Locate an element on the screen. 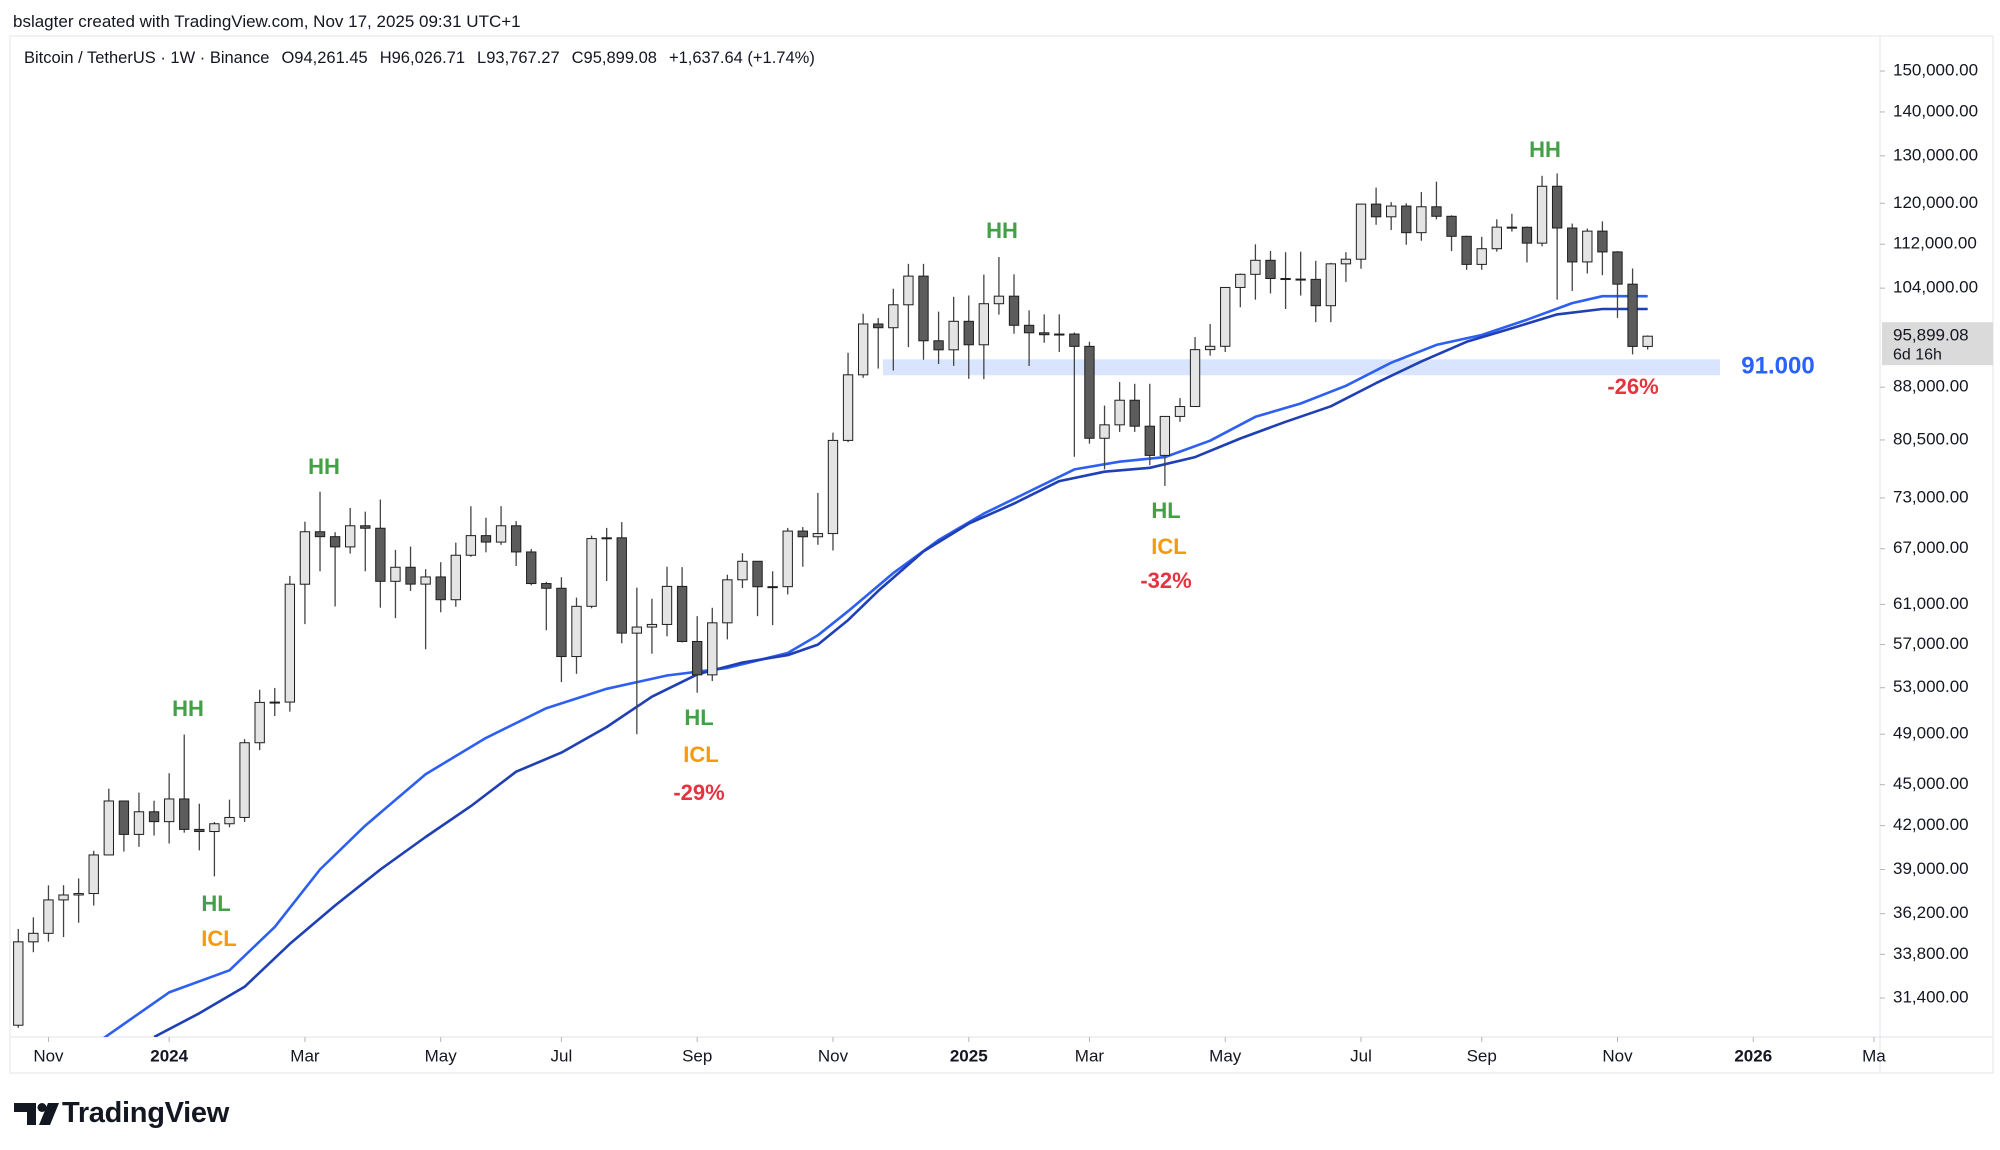 The image size is (2000, 1150). support-zone-label: 91.000 is located at coordinates (1777, 366).